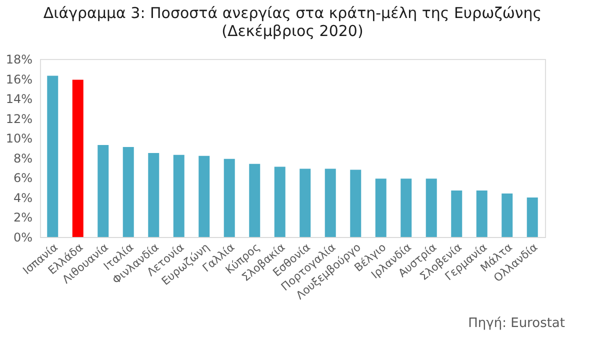 This screenshot has height=341, width=600. What do you see at coordinates (19, 139) in the screenshot?
I see `y-tick-label: 10%` at bounding box center [19, 139].